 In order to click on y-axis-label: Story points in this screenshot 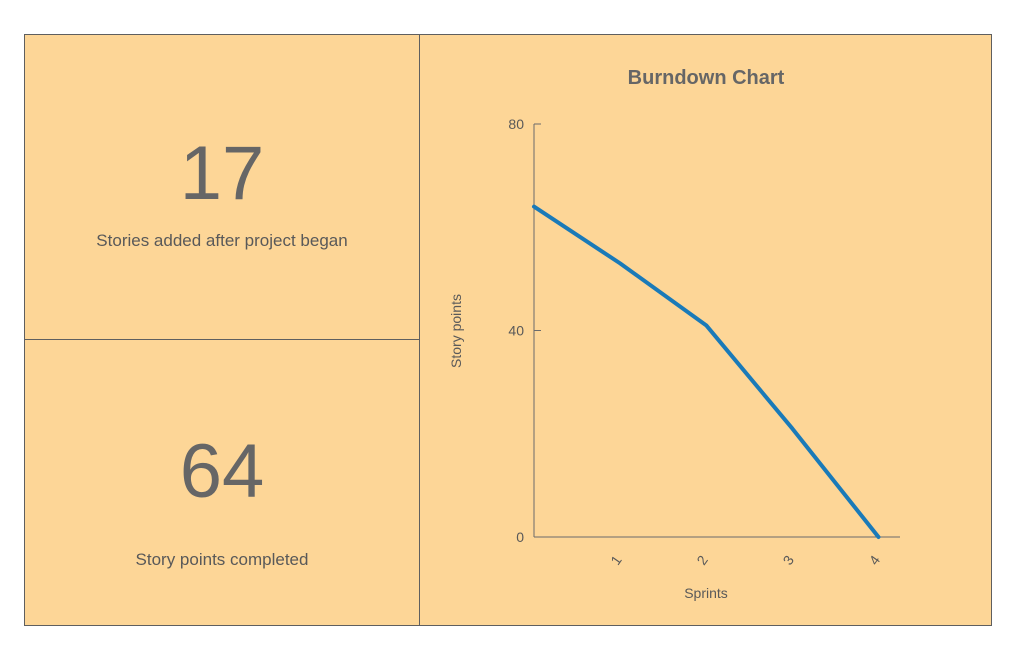, I will do `click(456, 331)`.